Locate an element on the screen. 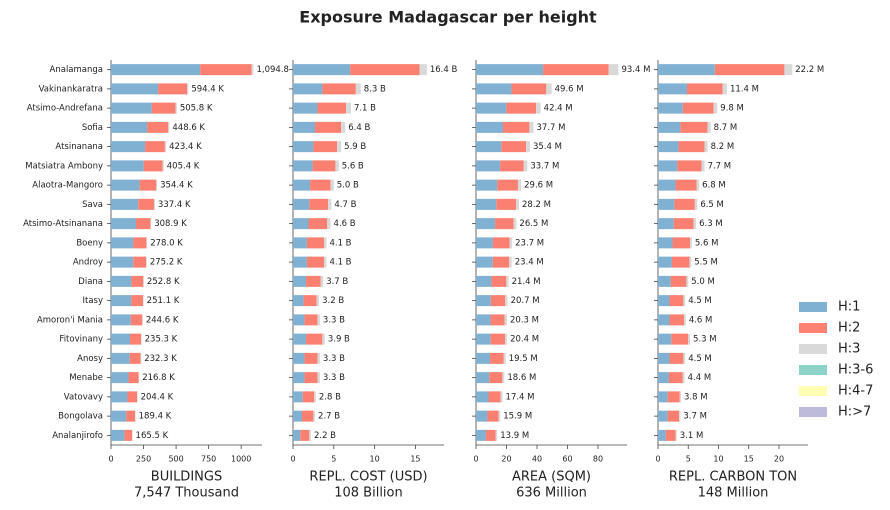 The width and height of the screenshot is (890, 510). total-label: 8.7 M is located at coordinates (726, 128).